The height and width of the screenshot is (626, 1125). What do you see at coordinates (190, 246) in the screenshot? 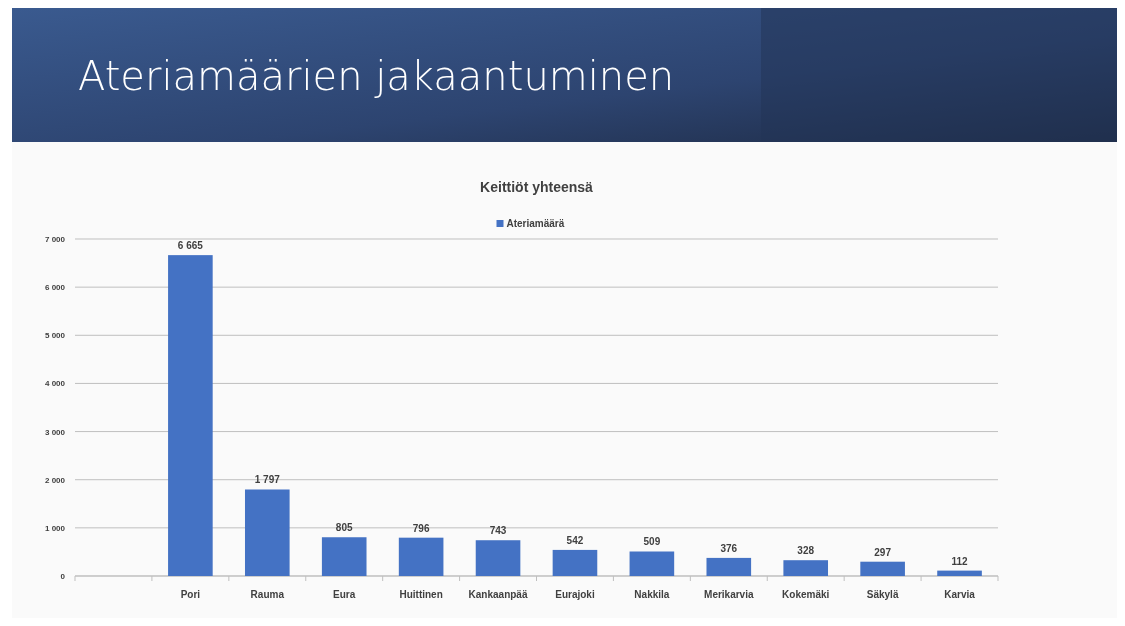
I see `data-label: 6 665` at bounding box center [190, 246].